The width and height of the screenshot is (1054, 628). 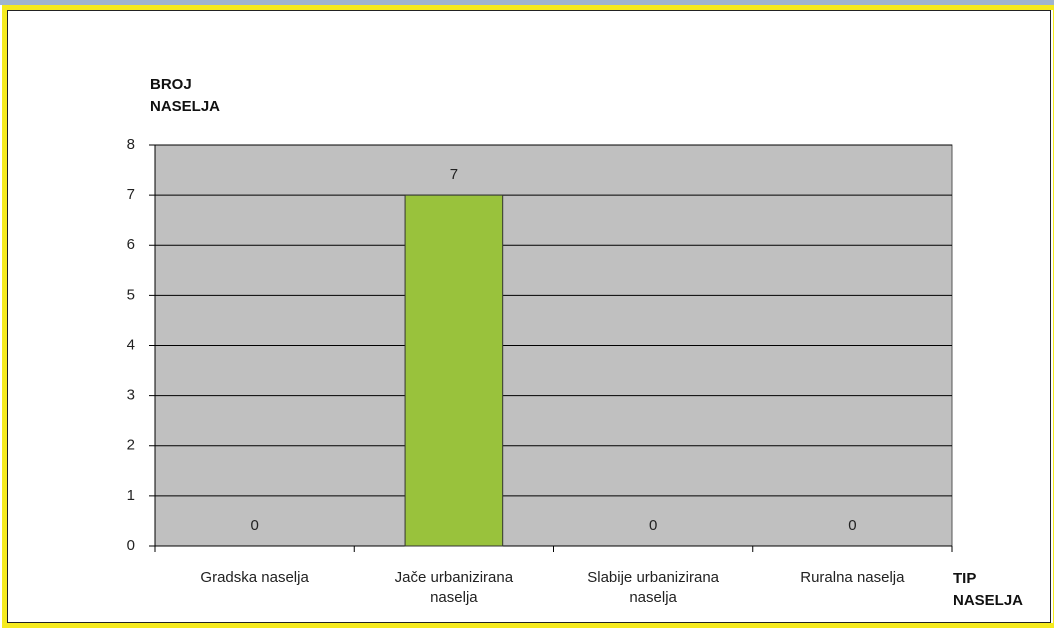 I want to click on x-tick-label: Slabije urbanizirana naselja, so click(x=653, y=587).